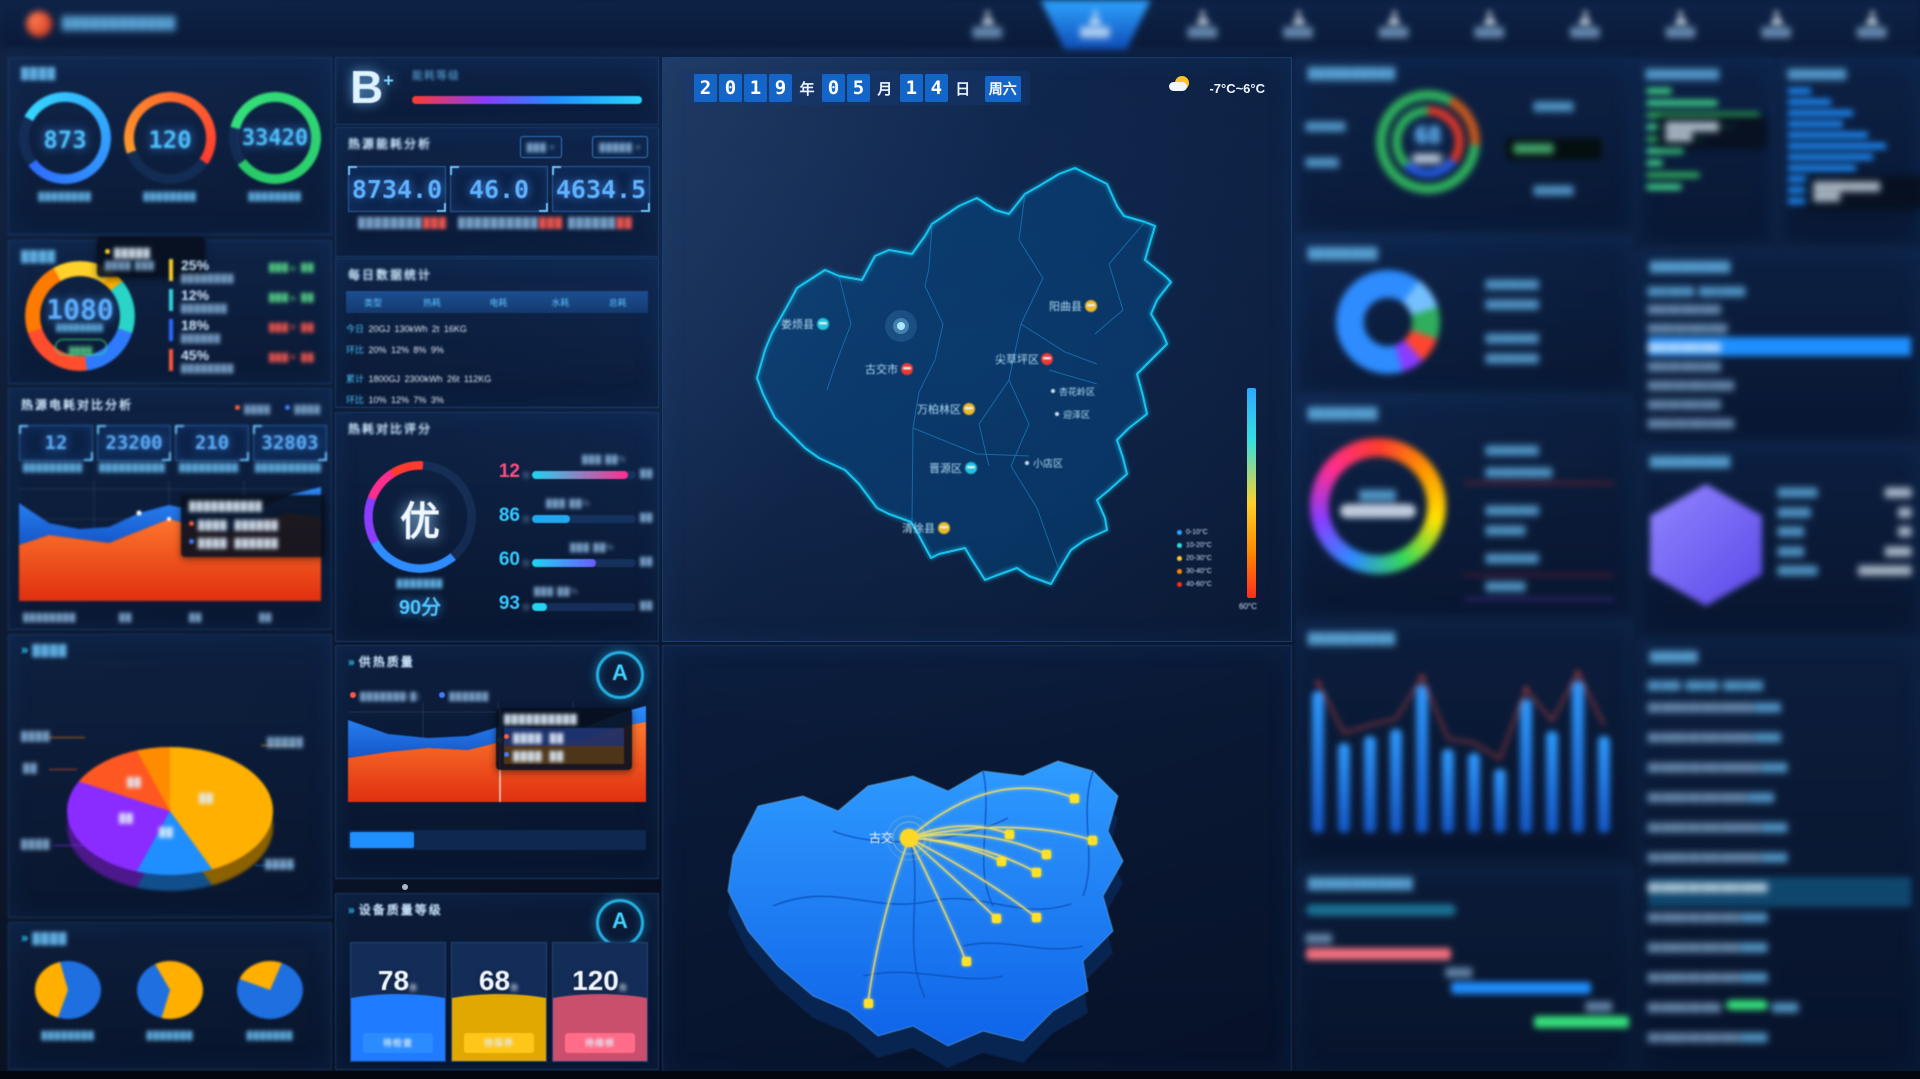 This screenshot has width=1920, height=1079. I want to click on panel-gauges-title: ████, so click(39, 74).